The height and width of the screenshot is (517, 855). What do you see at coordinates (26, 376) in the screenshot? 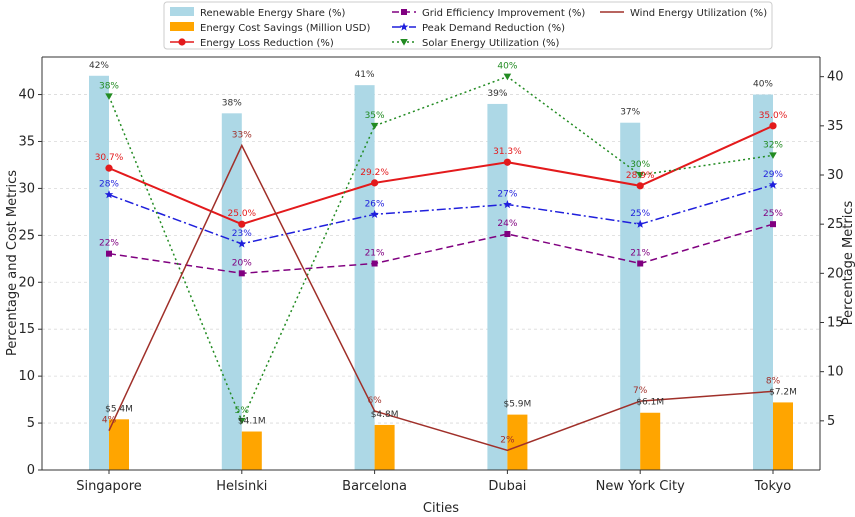
I see `left-tick-label: 10` at bounding box center [26, 376].